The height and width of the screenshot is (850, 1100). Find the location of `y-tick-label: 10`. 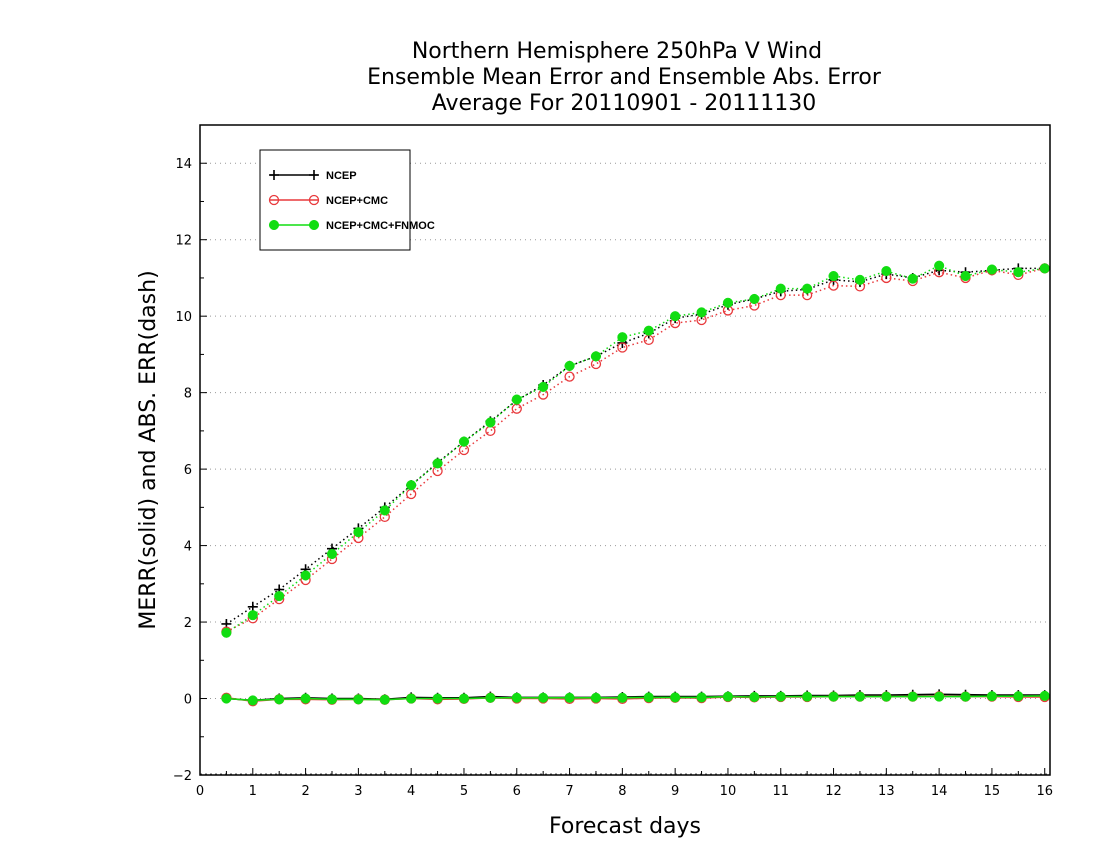

y-tick-label: 10 is located at coordinates (183, 317).